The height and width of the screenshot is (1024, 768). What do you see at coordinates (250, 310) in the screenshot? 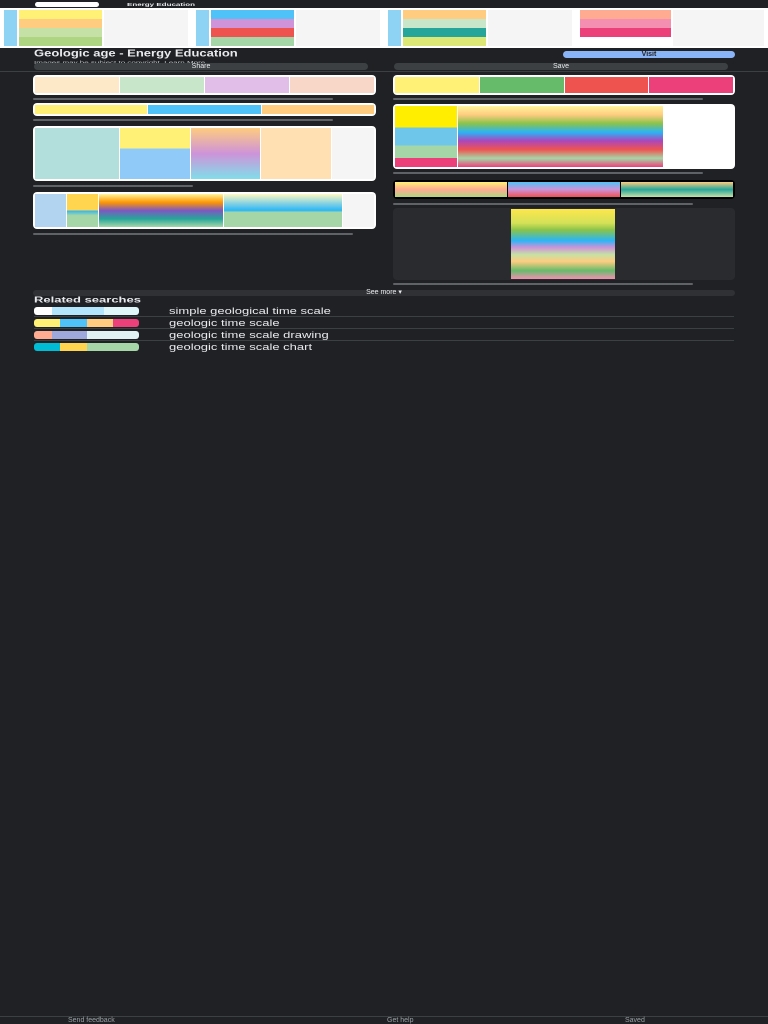
I see `related-label: simple geological time scale` at bounding box center [250, 310].